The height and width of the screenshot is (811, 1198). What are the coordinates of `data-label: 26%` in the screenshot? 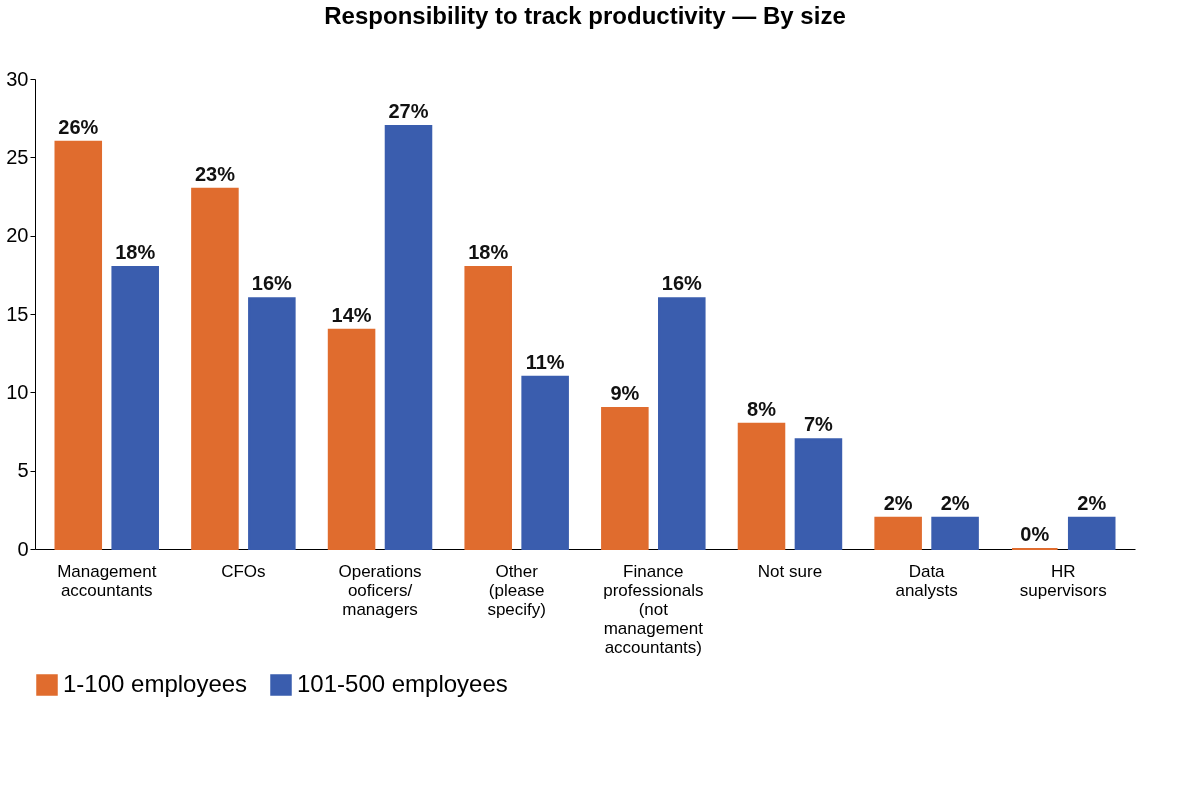 It's located at (78, 126).